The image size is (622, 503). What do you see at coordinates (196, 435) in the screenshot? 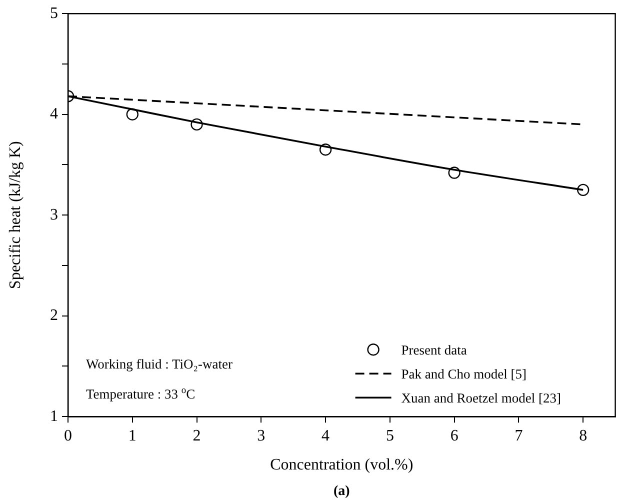
I see `x-tick-label: 2` at bounding box center [196, 435].